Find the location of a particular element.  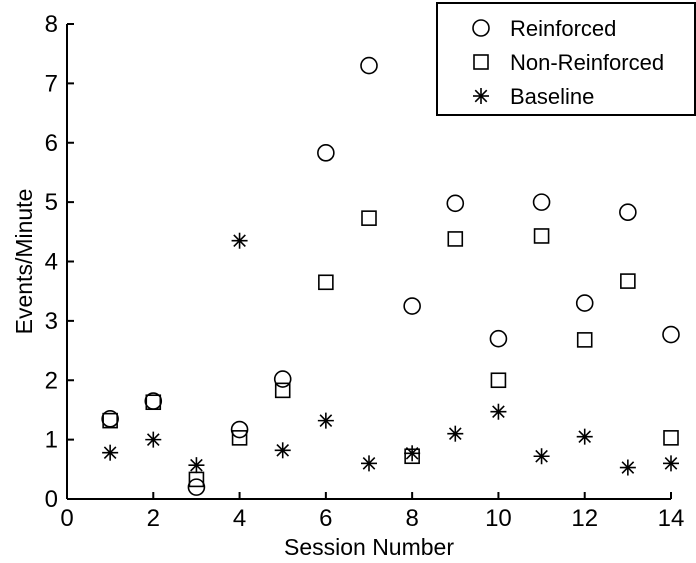

legend-marker-asterisk is located at coordinates (481, 96).